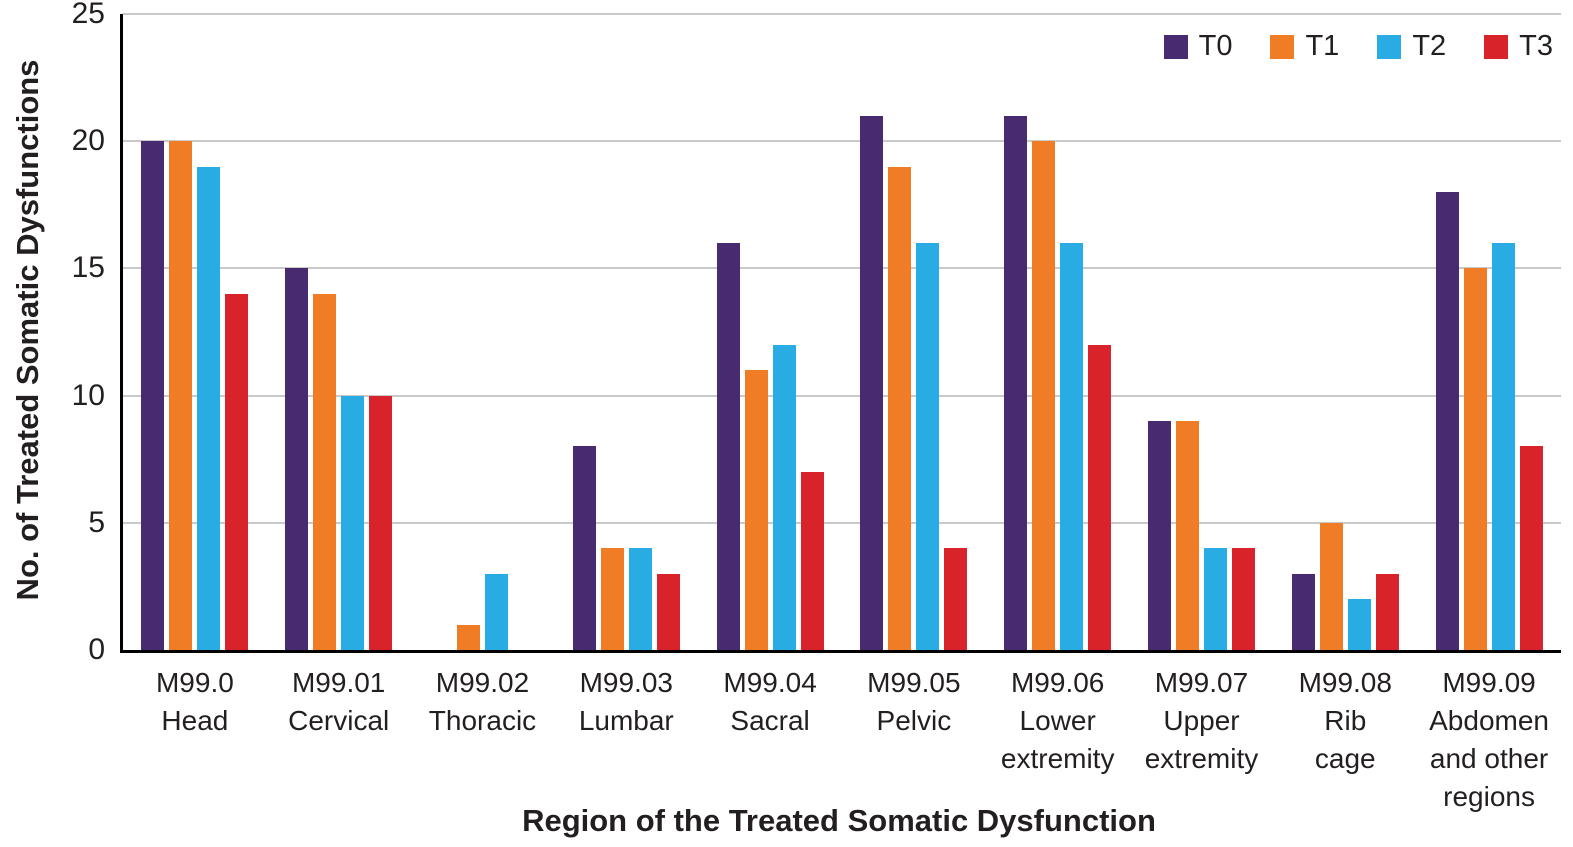 The height and width of the screenshot is (847, 1573). Describe the element at coordinates (1215, 46) in the screenshot. I see `legend-label: T0` at that location.